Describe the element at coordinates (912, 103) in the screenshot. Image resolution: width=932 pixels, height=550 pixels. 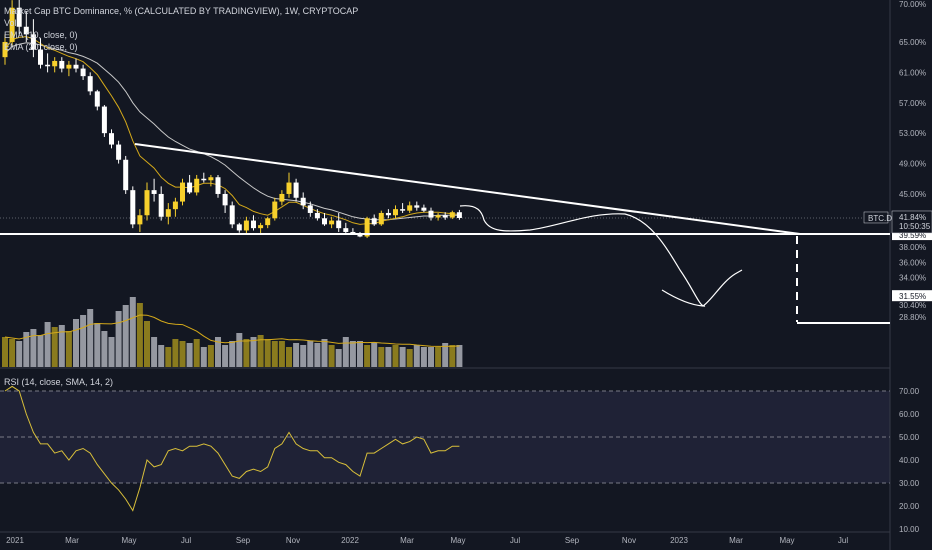
I see `price-tick-label: 57.00%` at that location.